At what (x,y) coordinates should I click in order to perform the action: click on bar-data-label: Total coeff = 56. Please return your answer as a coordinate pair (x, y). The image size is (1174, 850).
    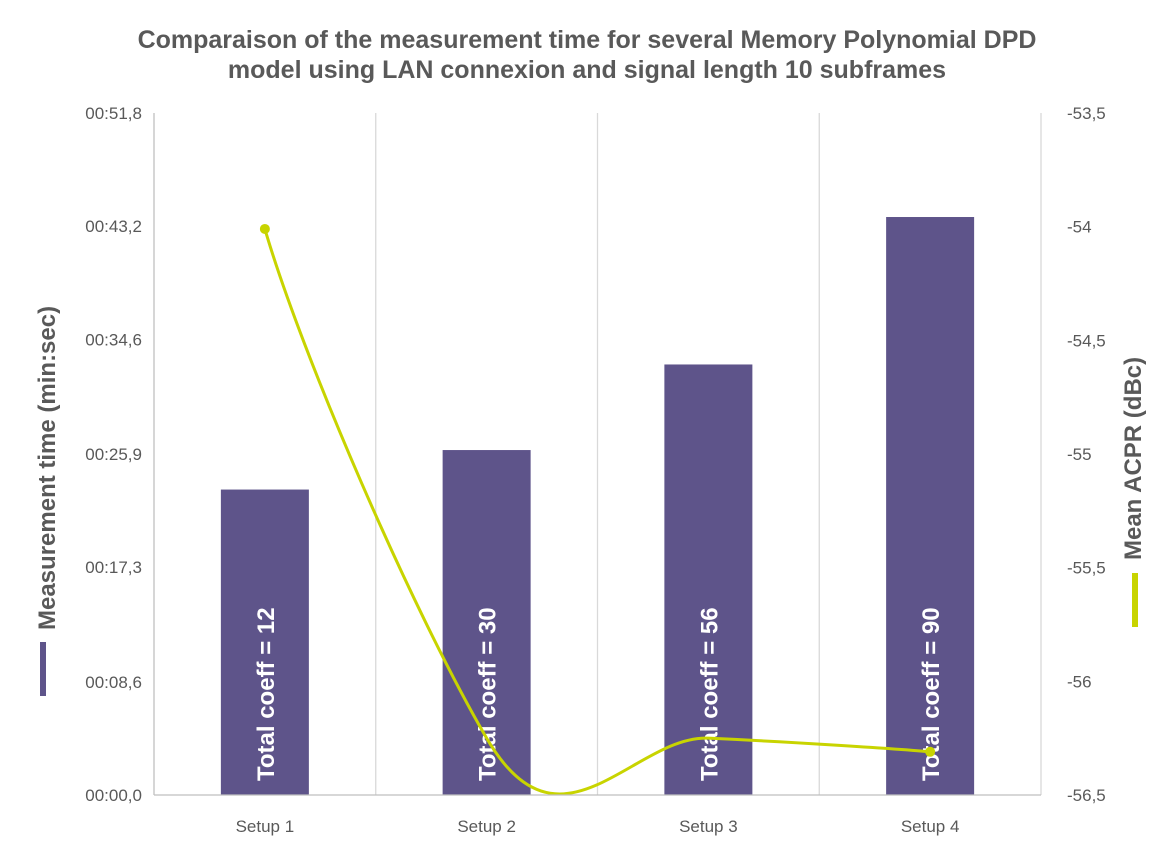
    Looking at the image, I should click on (709, 694).